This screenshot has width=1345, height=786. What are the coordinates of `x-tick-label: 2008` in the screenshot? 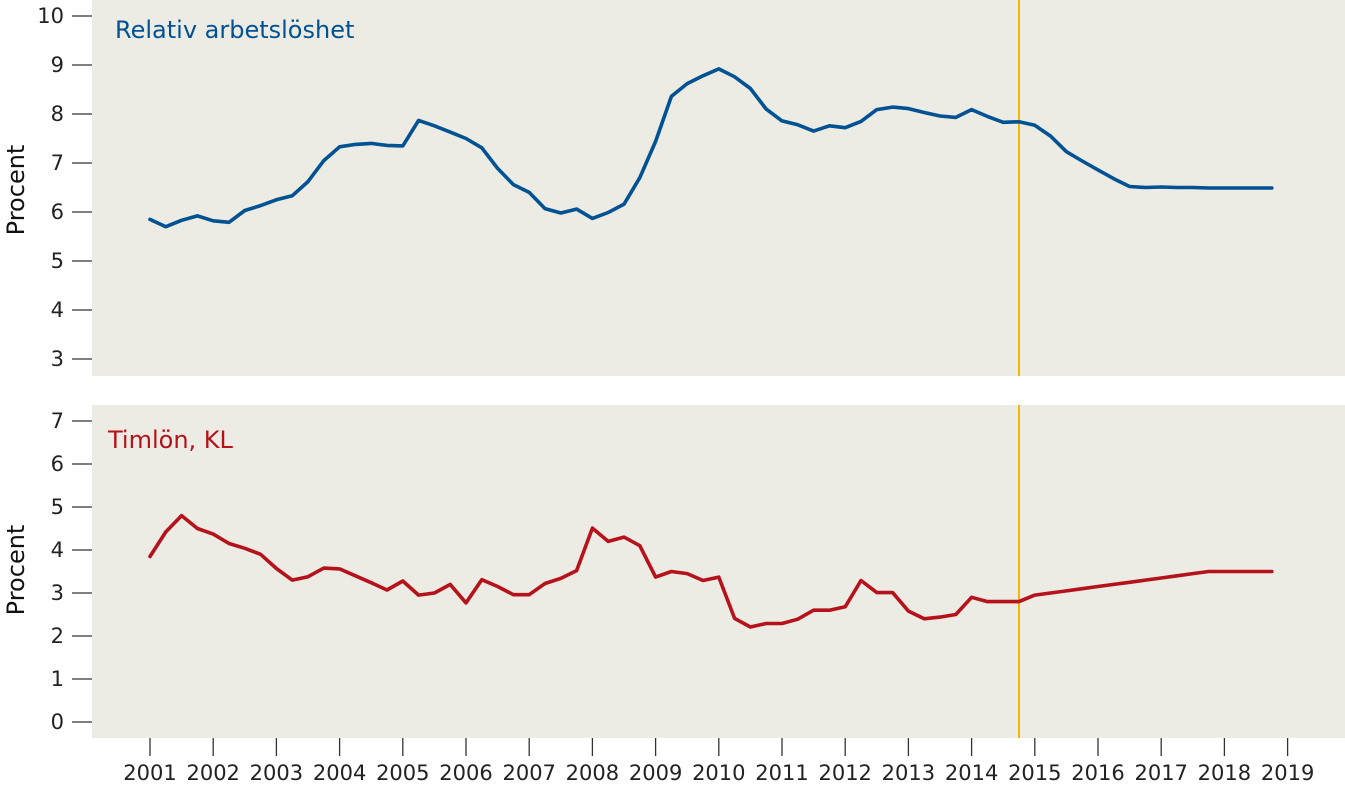 It's located at (592, 773).